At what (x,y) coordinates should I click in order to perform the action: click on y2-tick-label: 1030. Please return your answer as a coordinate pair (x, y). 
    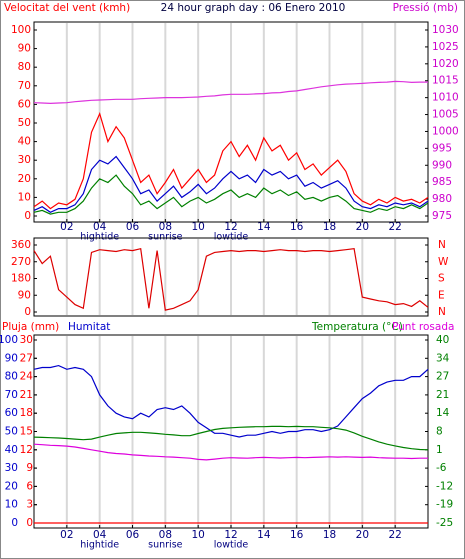
    Looking at the image, I should click on (445, 30).